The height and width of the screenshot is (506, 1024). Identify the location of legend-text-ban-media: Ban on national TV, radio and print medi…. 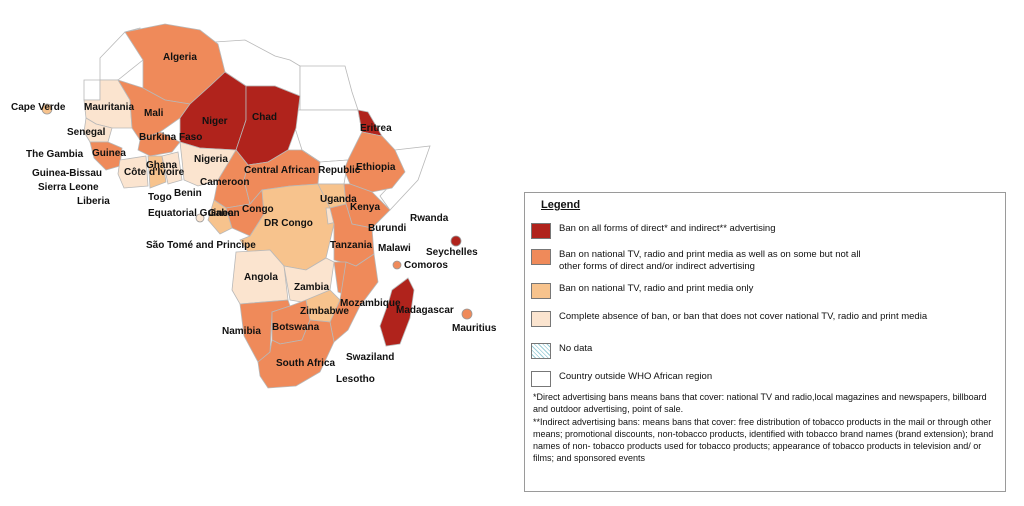
(656, 288).